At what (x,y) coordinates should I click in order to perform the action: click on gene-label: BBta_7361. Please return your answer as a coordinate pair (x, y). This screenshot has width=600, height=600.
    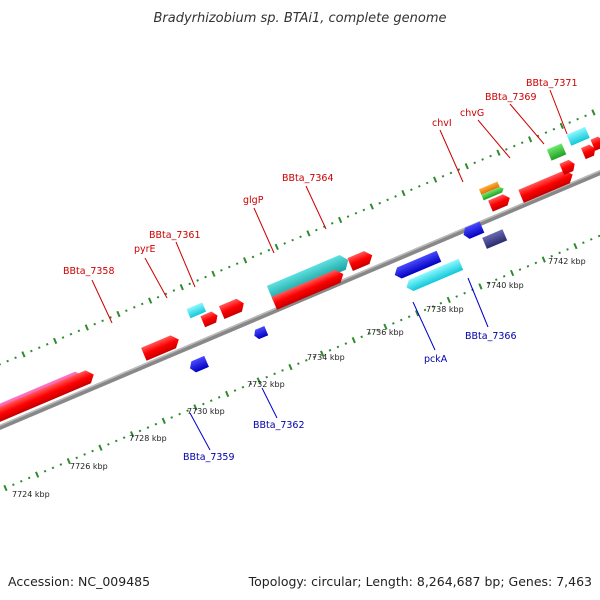
    Looking at the image, I should click on (175, 235).